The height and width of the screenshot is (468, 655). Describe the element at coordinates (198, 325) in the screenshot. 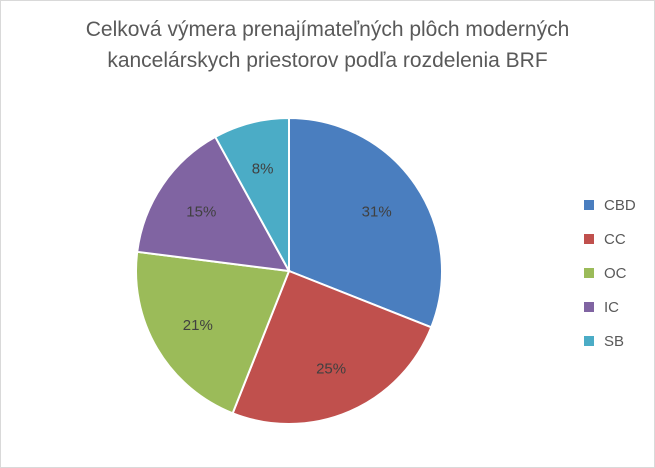

I see `data-label-oc: 21%` at that location.